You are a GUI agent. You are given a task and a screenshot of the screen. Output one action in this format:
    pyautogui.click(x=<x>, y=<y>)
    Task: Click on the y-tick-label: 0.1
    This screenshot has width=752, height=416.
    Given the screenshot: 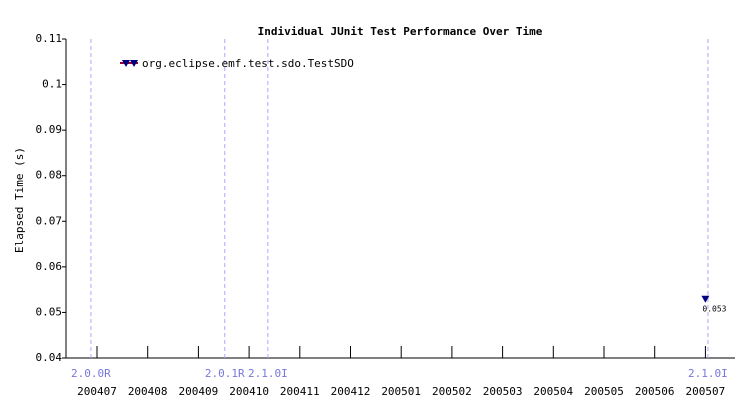 What is the action you would take?
    pyautogui.click(x=52, y=84)
    